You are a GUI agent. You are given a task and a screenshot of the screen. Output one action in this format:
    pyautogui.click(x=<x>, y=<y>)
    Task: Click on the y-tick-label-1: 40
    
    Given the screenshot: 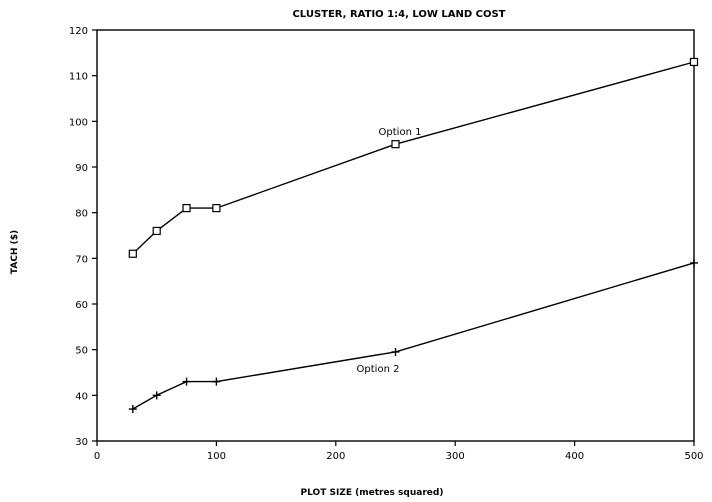 What is the action you would take?
    pyautogui.click(x=81, y=396)
    